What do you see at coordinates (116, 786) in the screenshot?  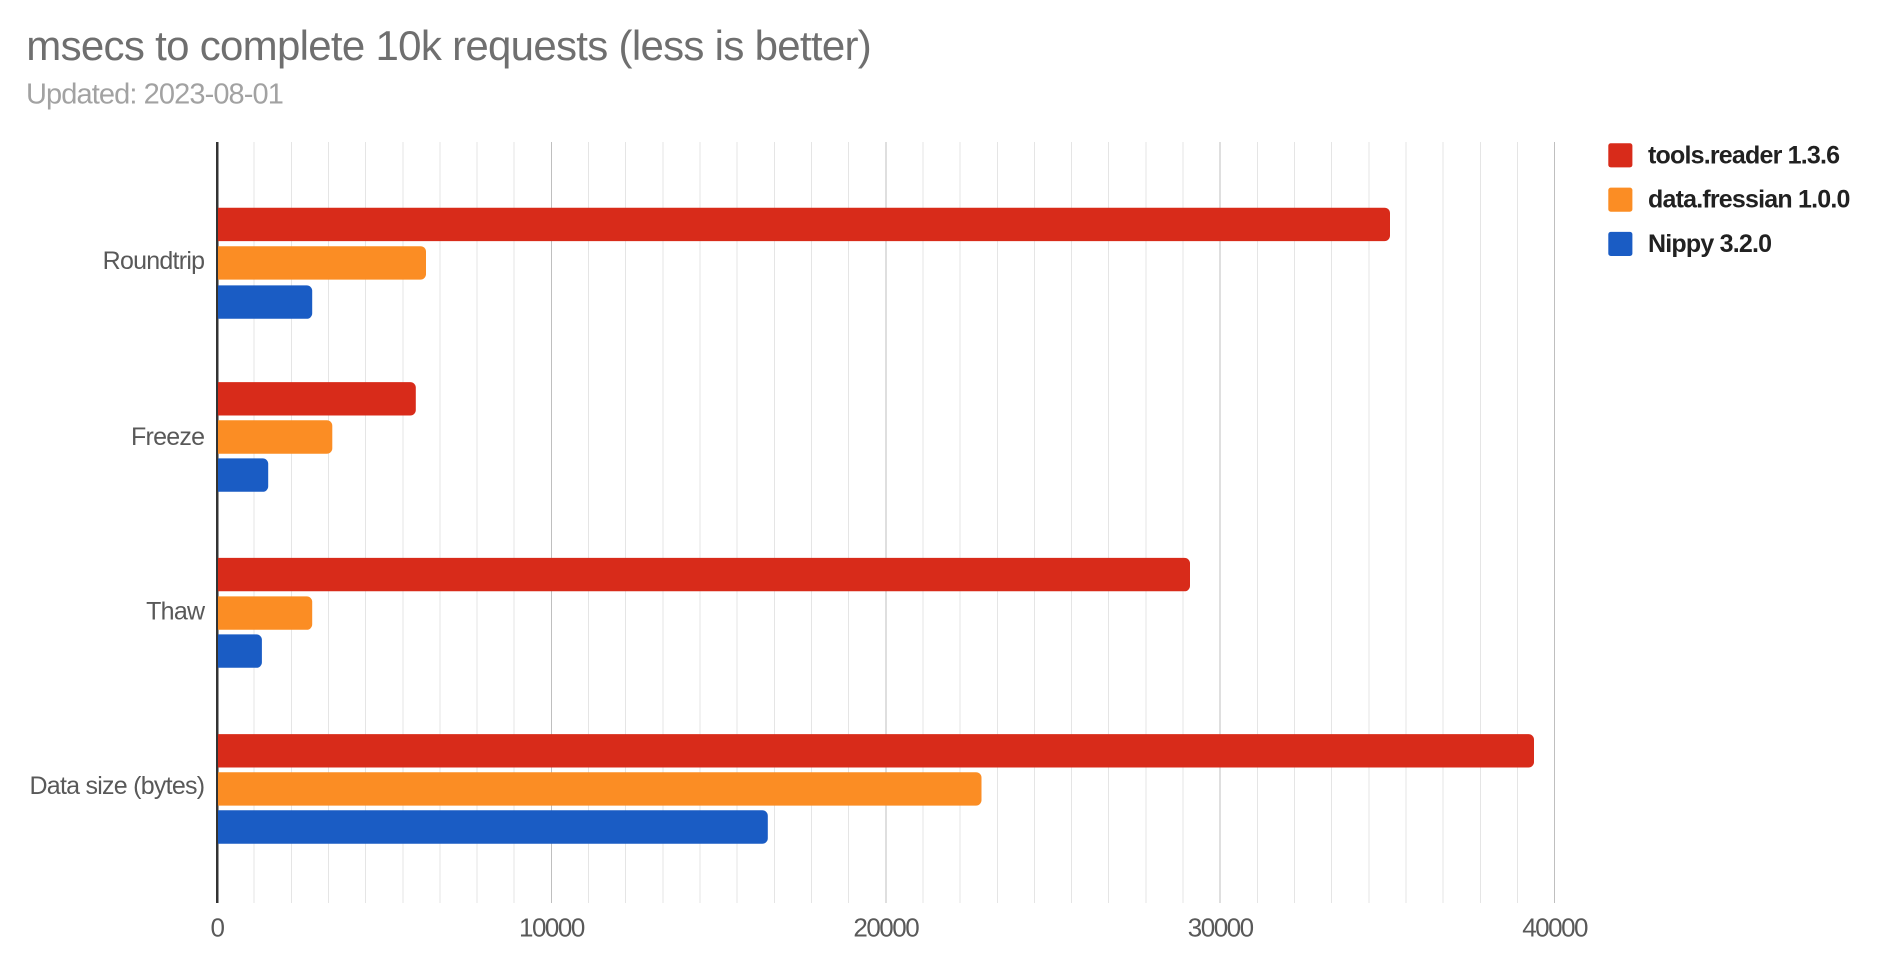 I see `svg-text: Data size (bytes)` at bounding box center [116, 786].